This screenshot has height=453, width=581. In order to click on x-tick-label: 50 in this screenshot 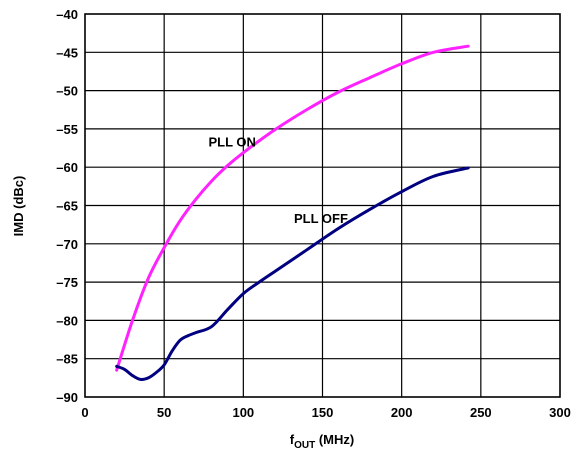, I will do `click(164, 412)`.